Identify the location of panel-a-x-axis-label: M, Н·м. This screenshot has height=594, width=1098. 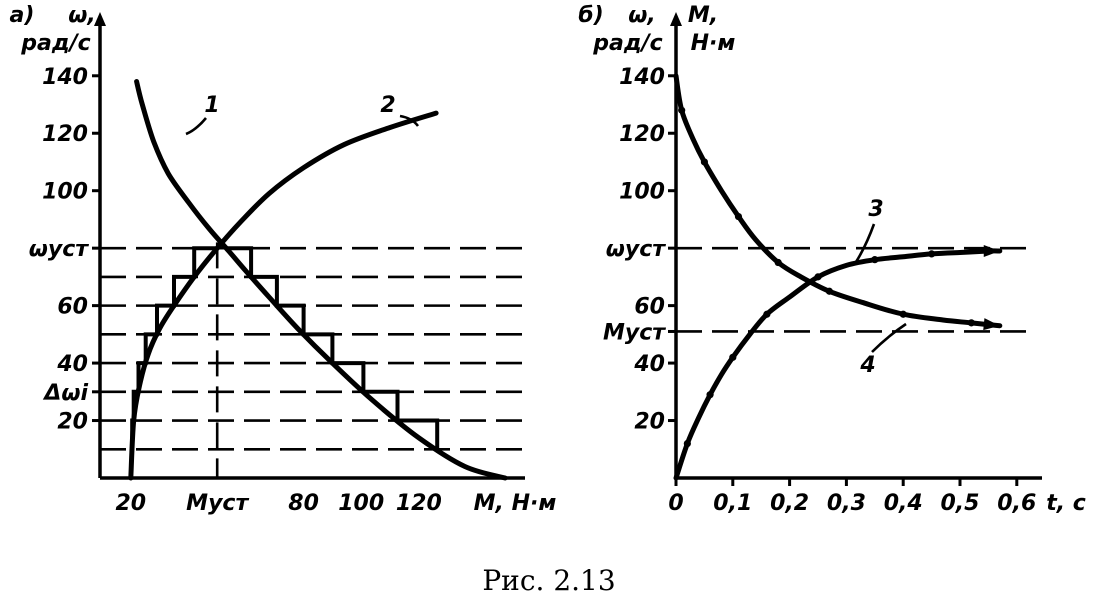
(515, 503).